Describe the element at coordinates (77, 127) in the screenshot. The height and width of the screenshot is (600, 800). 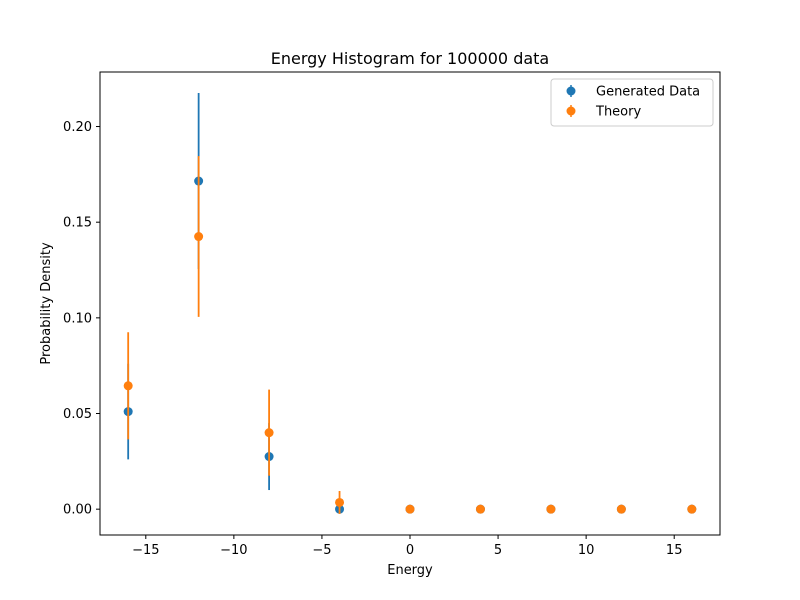
I see `y-tick-label: 0.20` at that location.